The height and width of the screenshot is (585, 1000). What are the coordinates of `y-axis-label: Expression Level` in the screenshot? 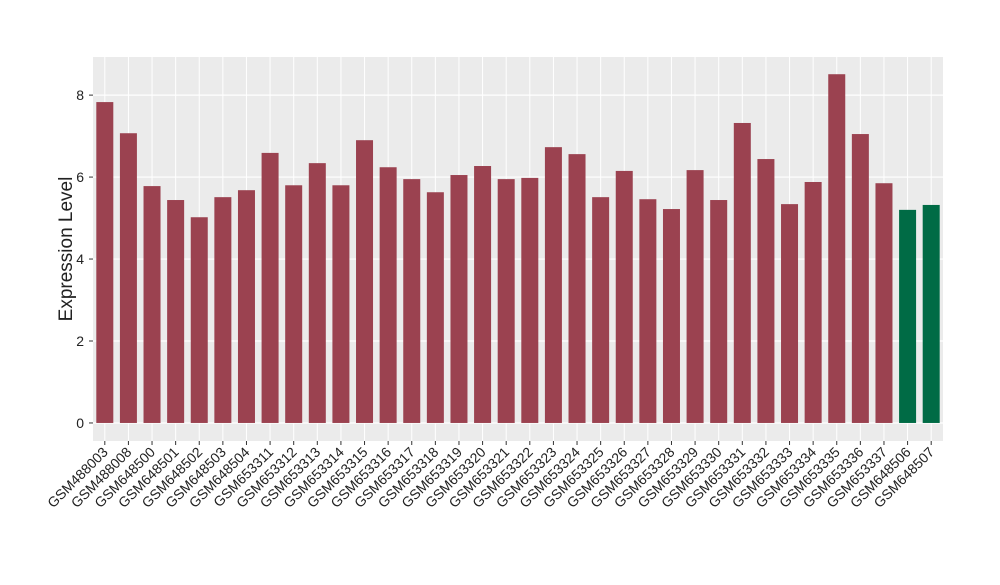 It's located at (66, 249).